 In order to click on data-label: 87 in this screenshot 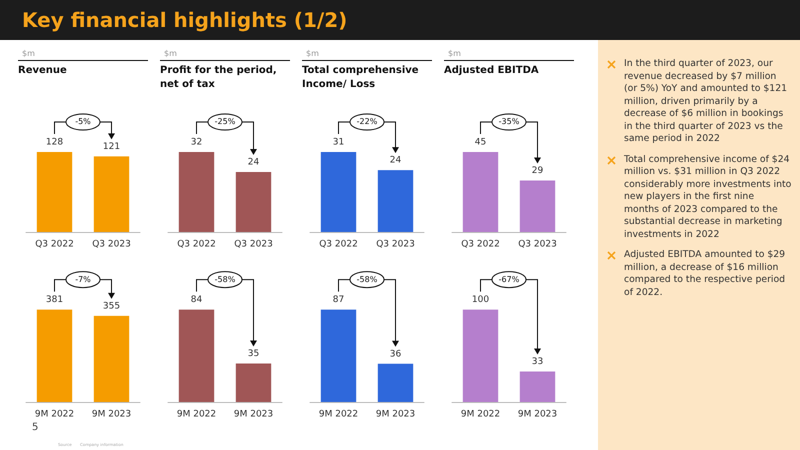, I will do `click(338, 300)`.